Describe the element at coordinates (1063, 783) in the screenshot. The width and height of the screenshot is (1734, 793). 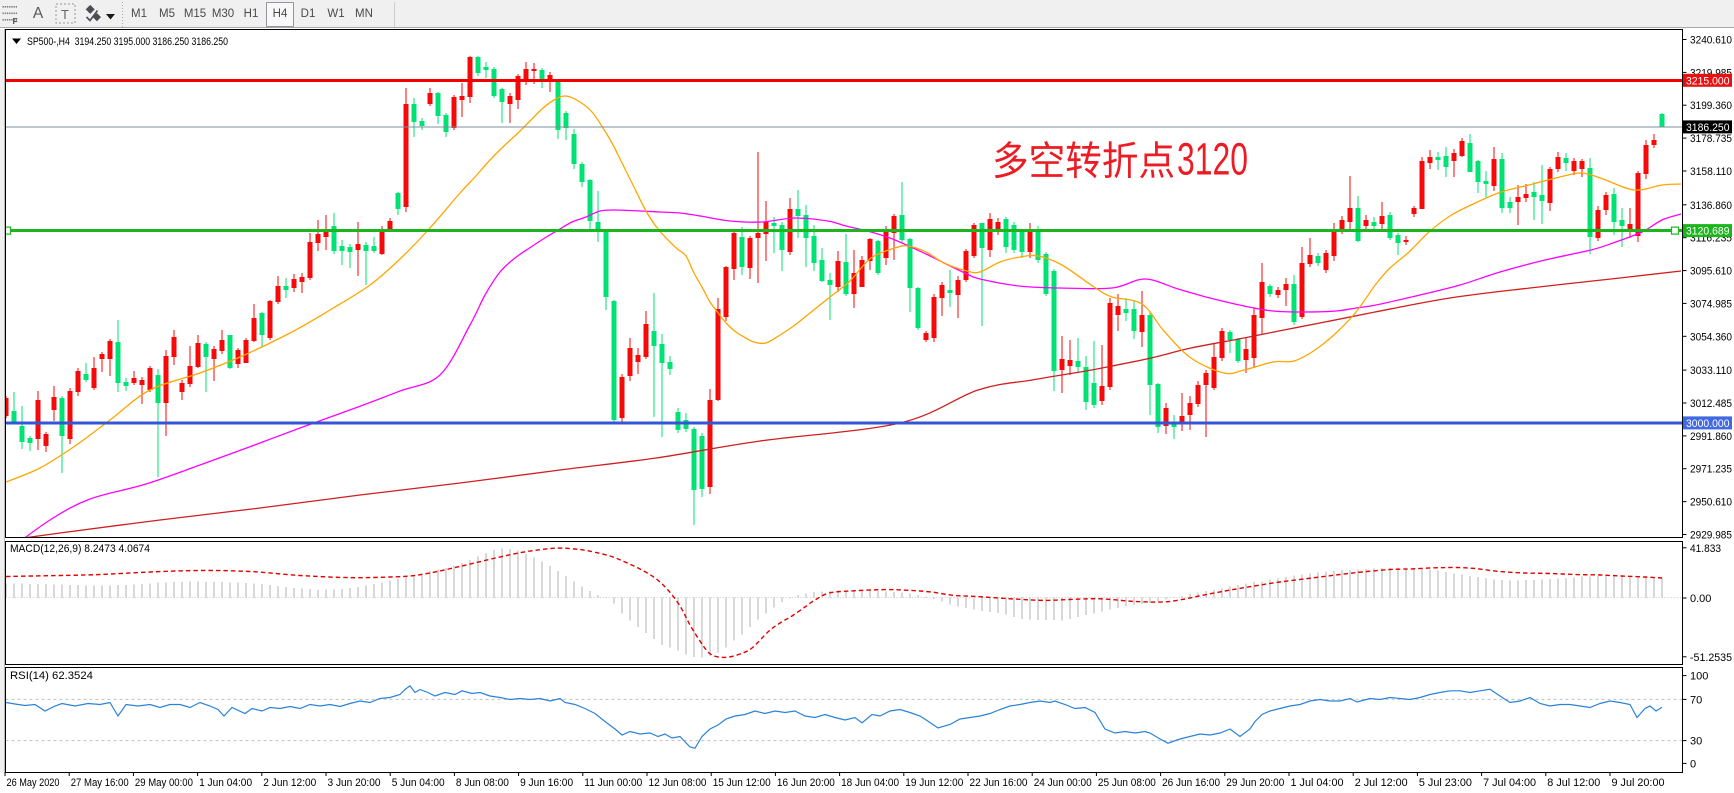
I see `svg-text: 24 Jun 00:00` at that location.